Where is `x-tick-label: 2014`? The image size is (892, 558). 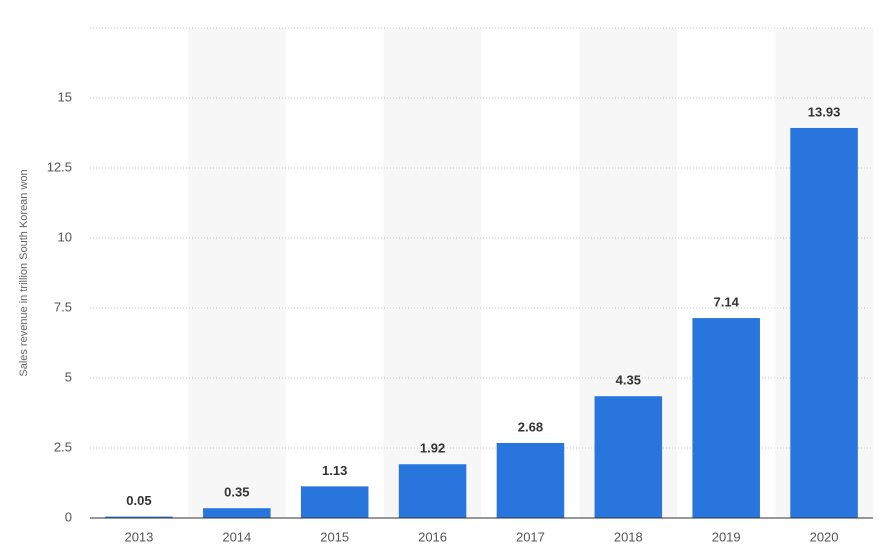 x-tick-label: 2014 is located at coordinates (236, 536).